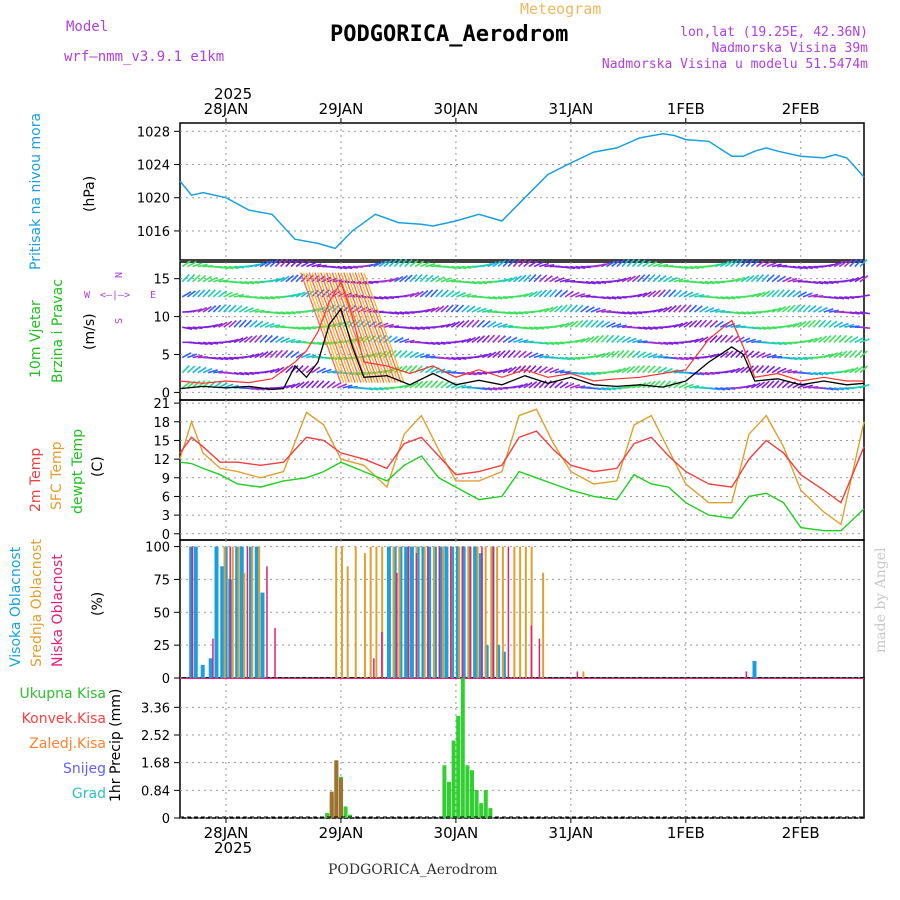 This screenshot has width=900, height=900. What do you see at coordinates (561, 9) in the screenshot?
I see `chart-subtitle: Meteogram` at bounding box center [561, 9].